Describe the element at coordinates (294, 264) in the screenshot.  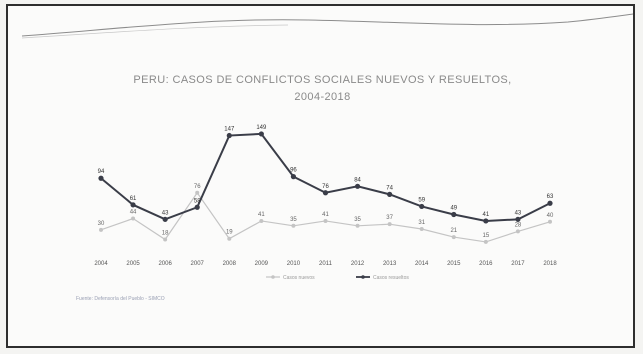
I see `x-tick-label: 2010` at that location.